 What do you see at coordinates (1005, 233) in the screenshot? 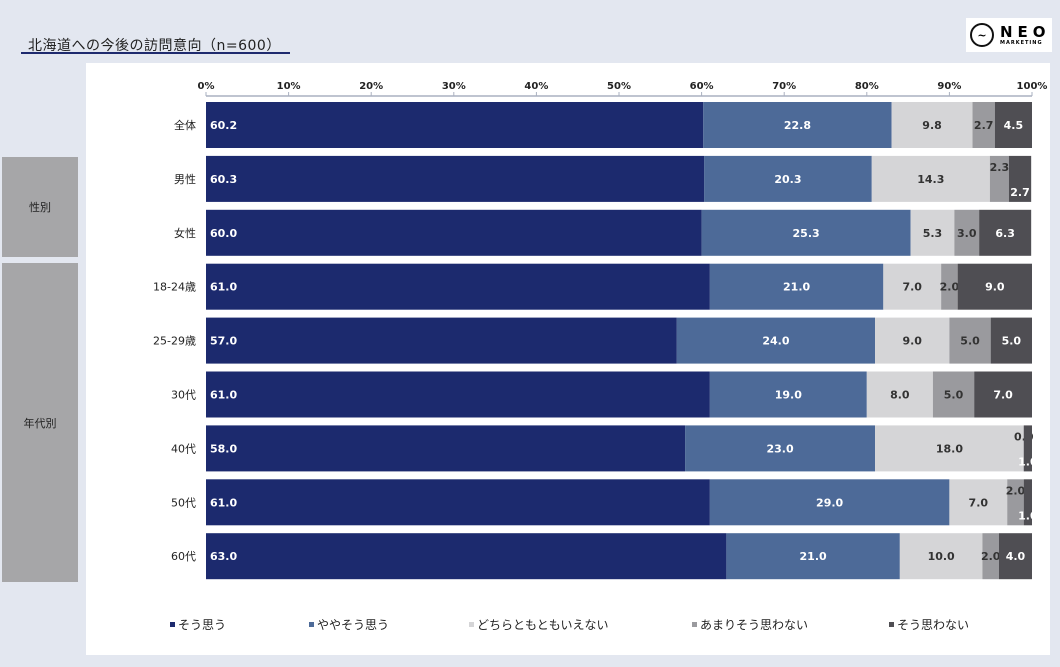
I see `data-label: 6.3` at bounding box center [1005, 233].